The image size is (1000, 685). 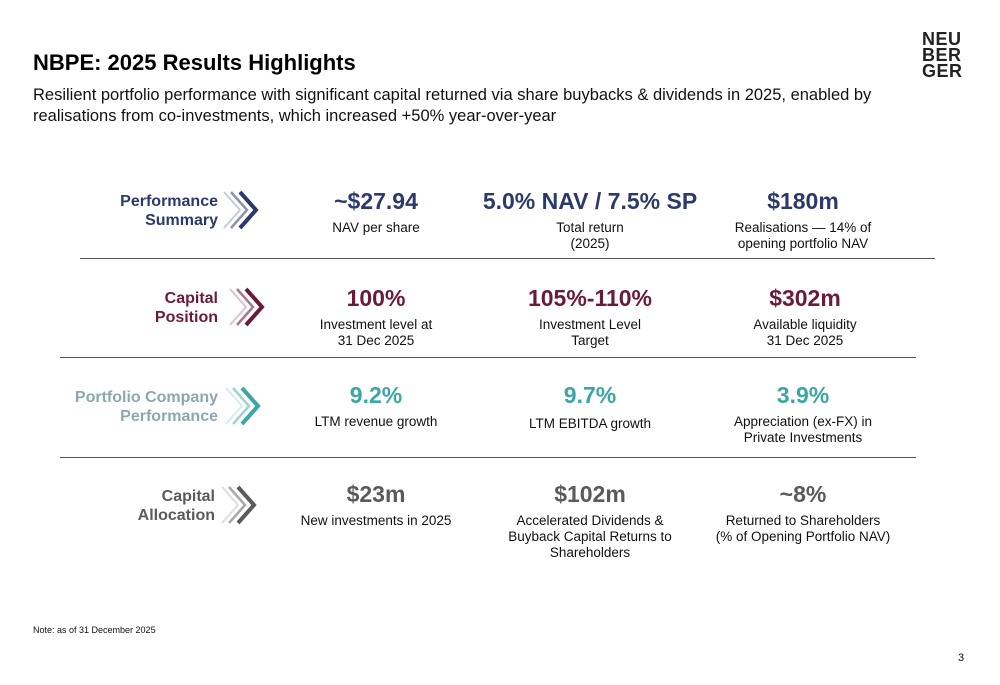 I want to click on metric-ltm-ebitda-growth: 9.7% LTM EBITDA growth, so click(x=590, y=407).